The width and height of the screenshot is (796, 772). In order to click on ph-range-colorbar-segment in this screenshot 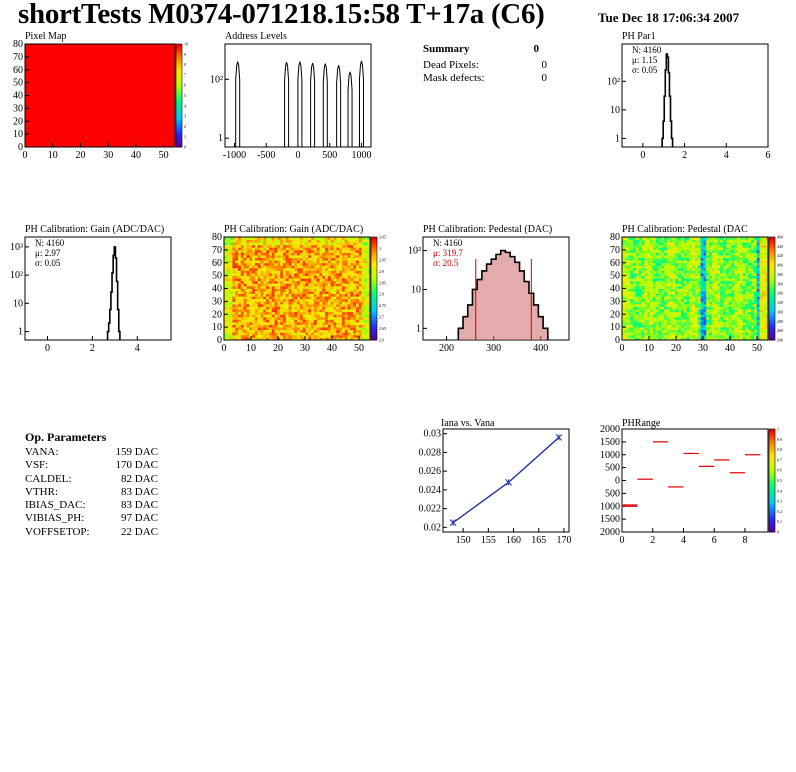, I will do `click(772, 490)`.